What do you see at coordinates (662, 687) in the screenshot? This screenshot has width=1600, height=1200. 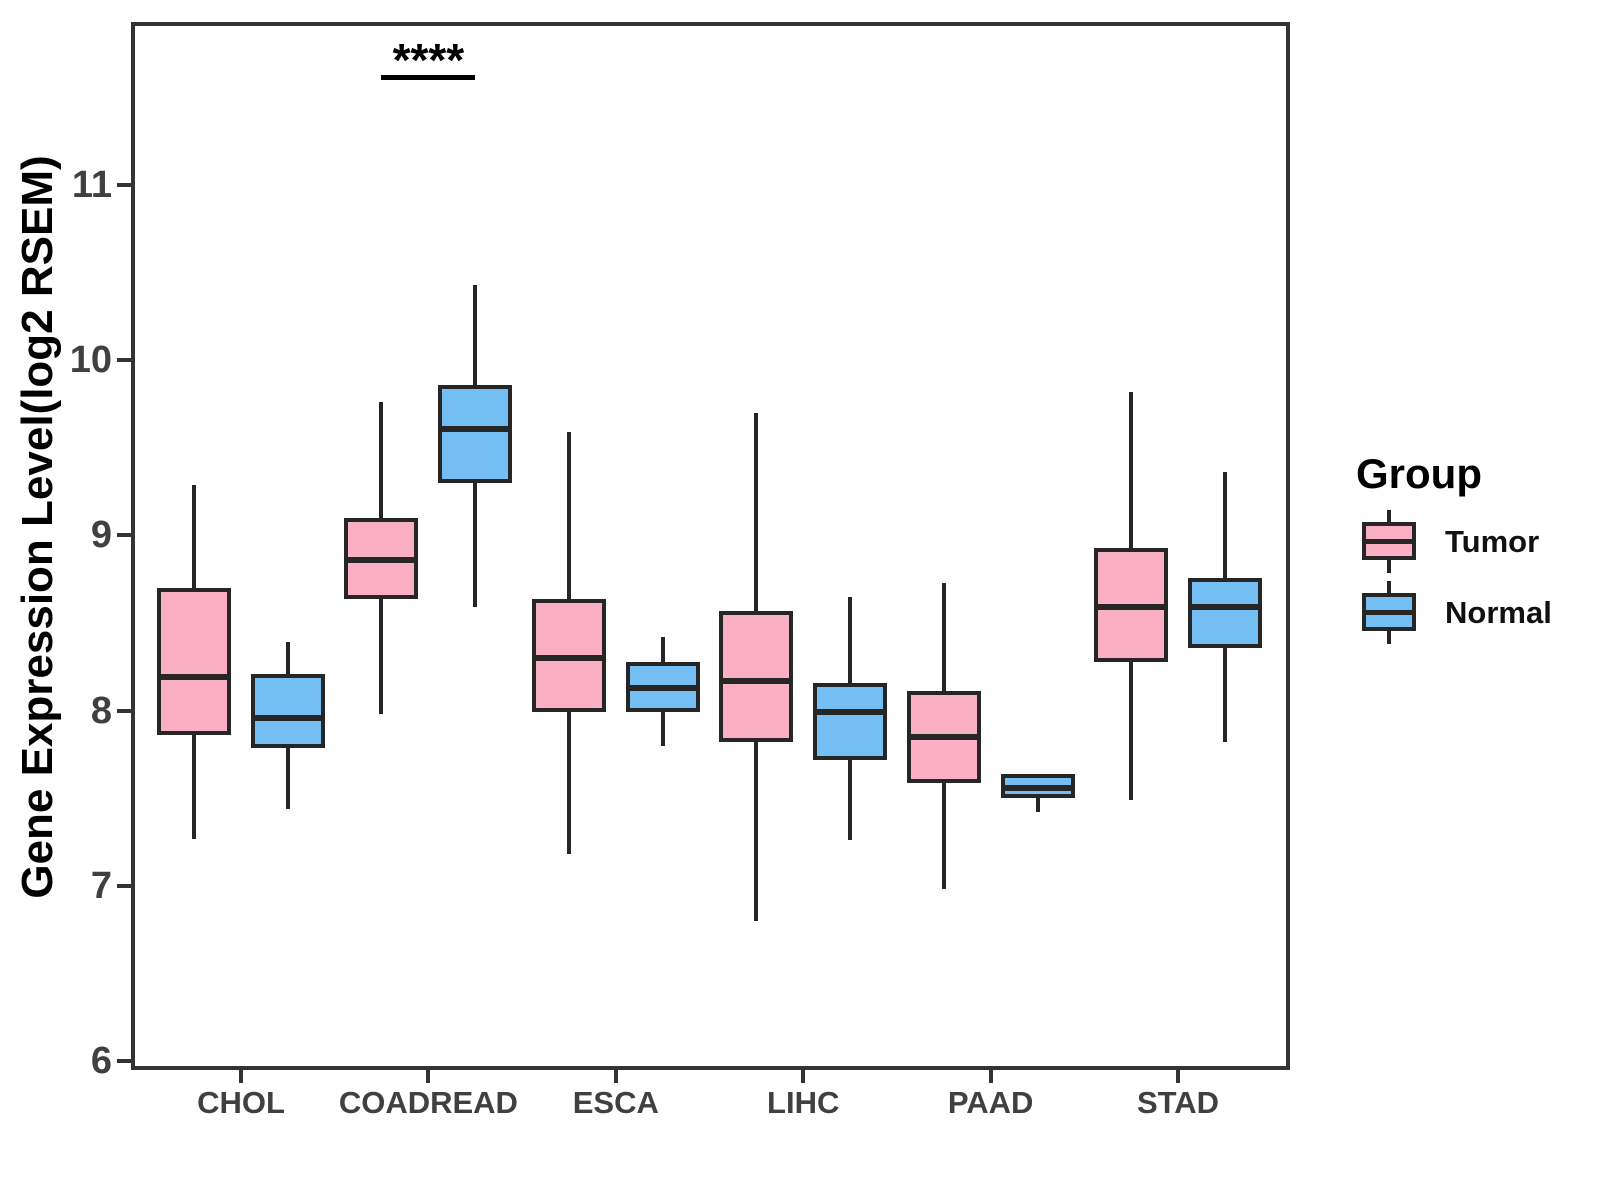 I see `median-line-ESCA-Normal` at bounding box center [662, 687].